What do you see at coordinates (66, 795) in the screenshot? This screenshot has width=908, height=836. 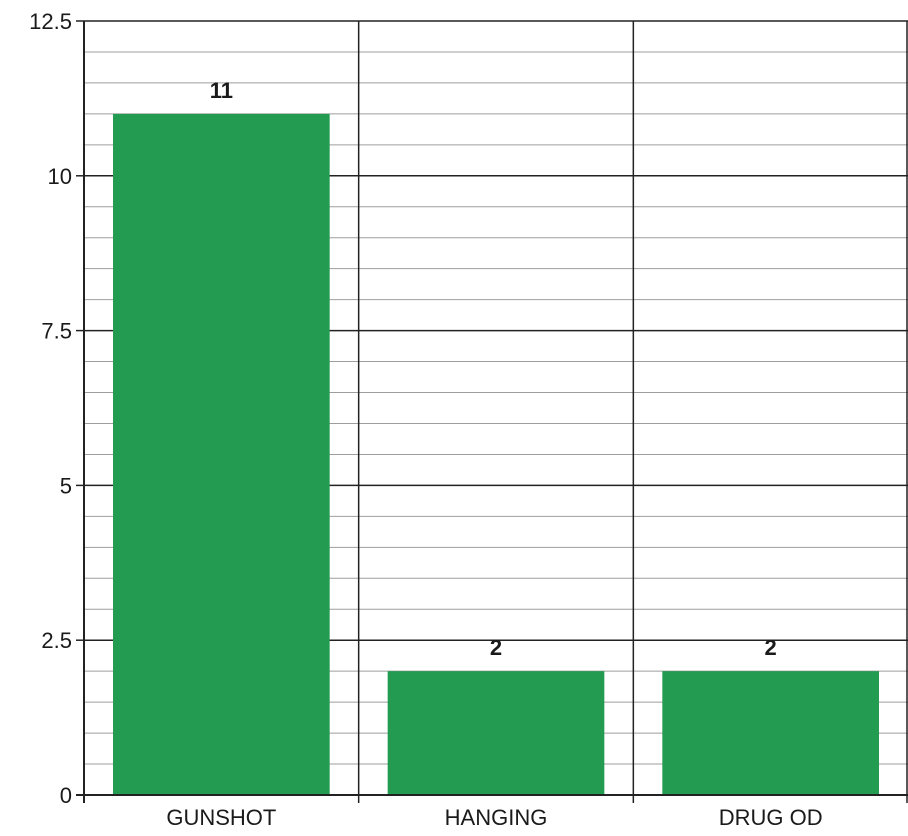 I see `y-tick-label: 0` at bounding box center [66, 795].